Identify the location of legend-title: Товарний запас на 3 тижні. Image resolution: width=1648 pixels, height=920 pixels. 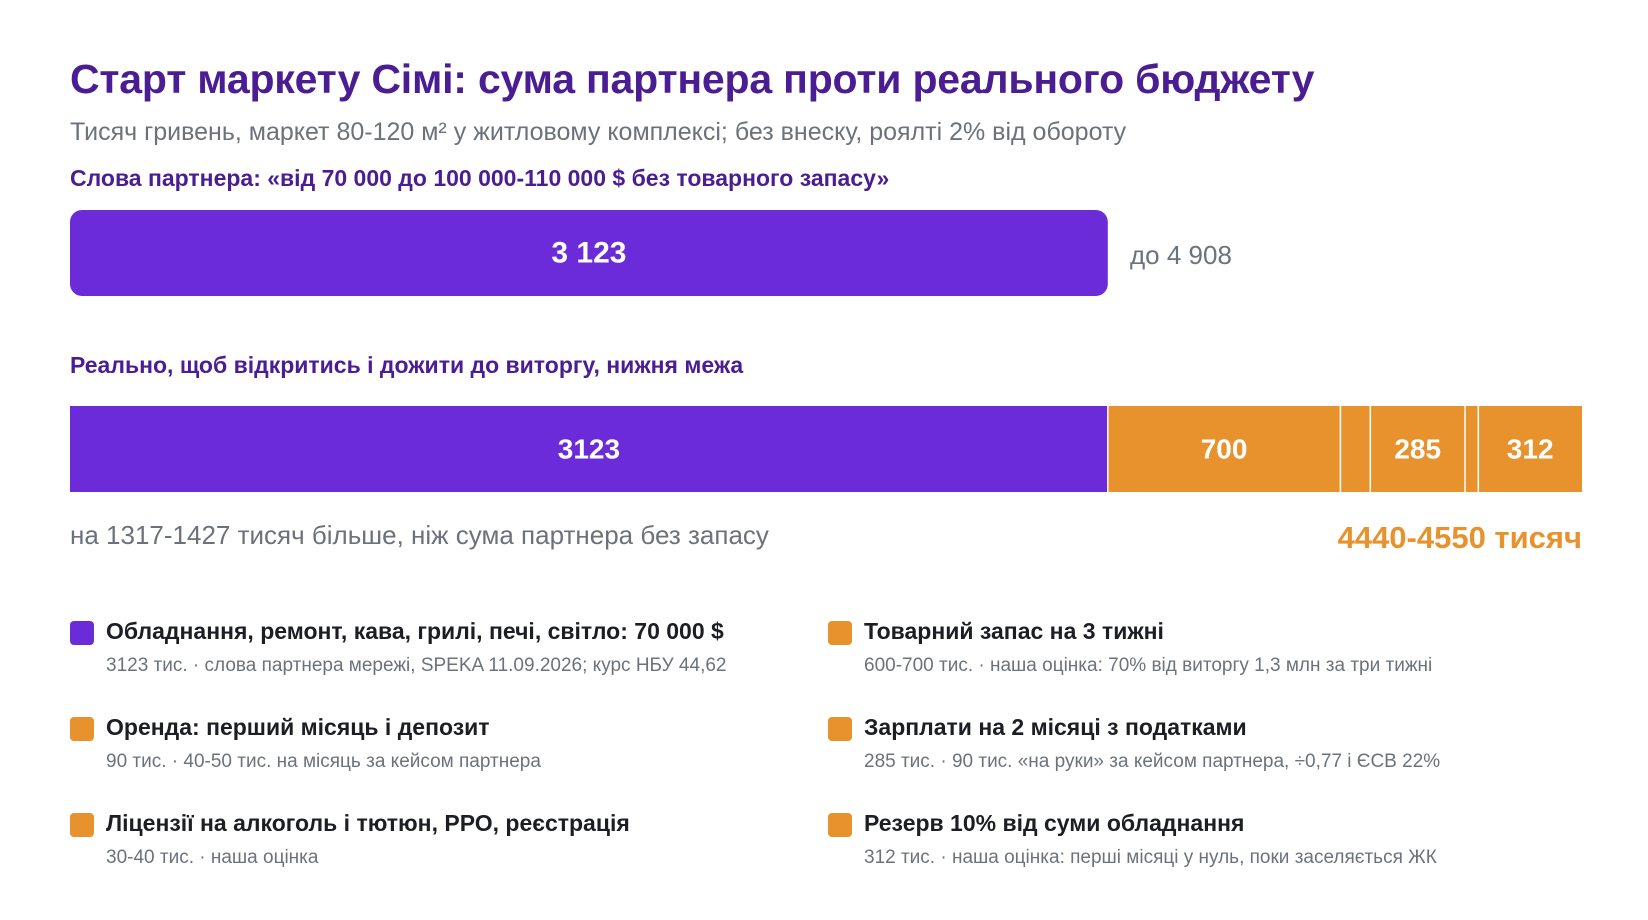
(1014, 631).